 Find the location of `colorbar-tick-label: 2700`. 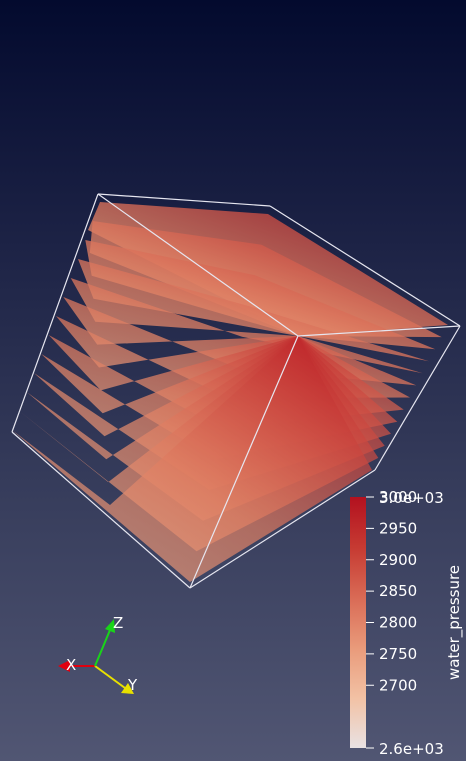

colorbar-tick-label: 2700 is located at coordinates (398, 685).